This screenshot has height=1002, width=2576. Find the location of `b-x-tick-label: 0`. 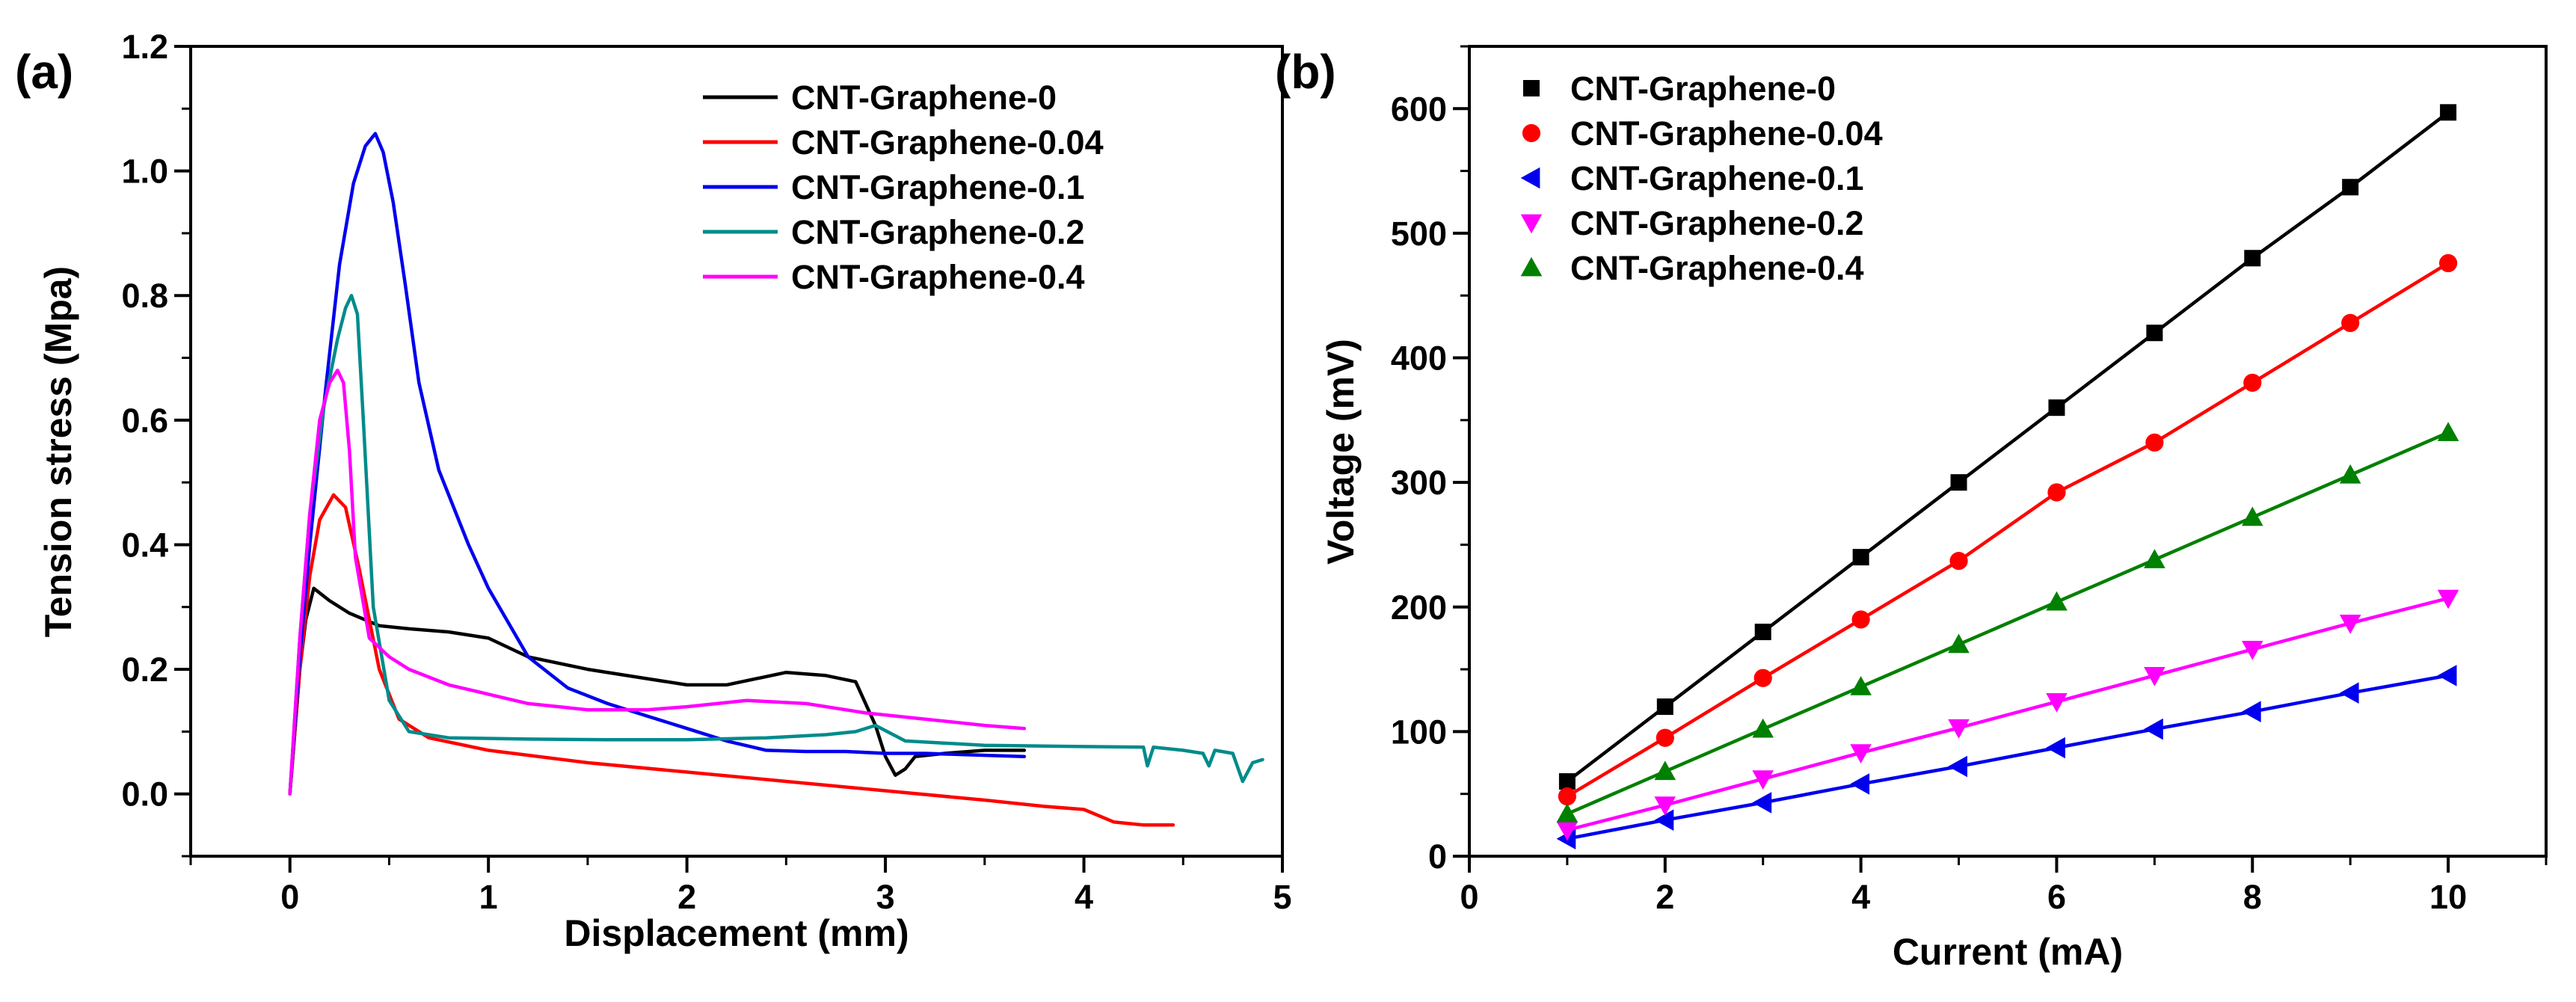

b-x-tick-label: 0 is located at coordinates (1469, 897).